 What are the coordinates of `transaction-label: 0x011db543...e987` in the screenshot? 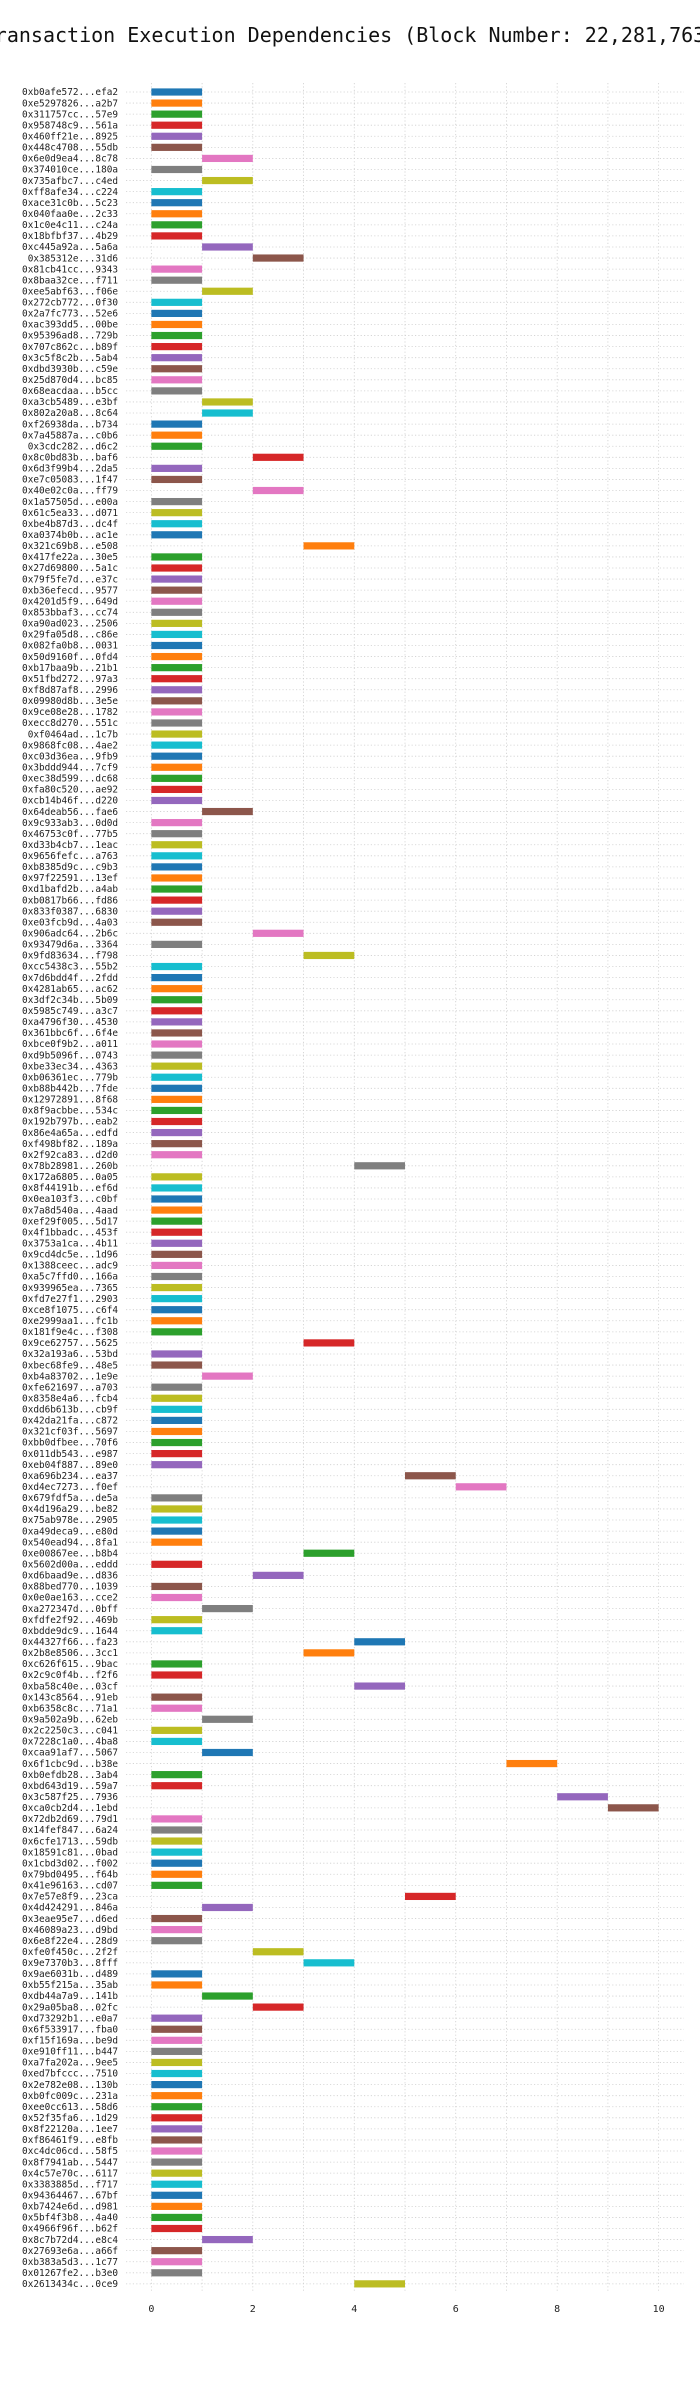 It's located at (70, 1454).